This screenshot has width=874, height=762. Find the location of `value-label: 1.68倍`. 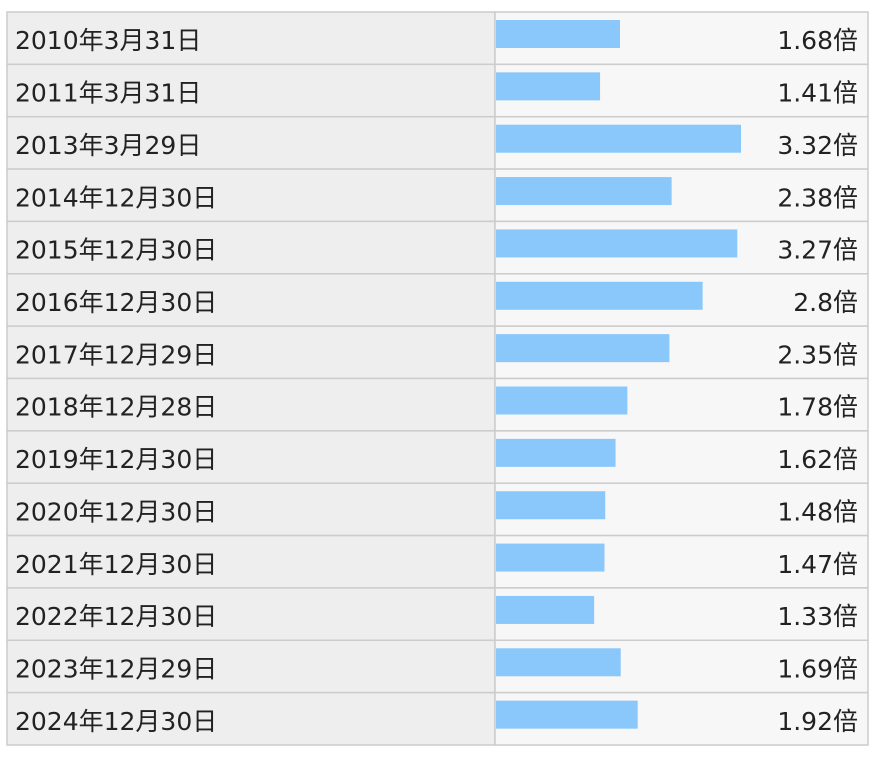

value-label: 1.68倍 is located at coordinates (817, 40).